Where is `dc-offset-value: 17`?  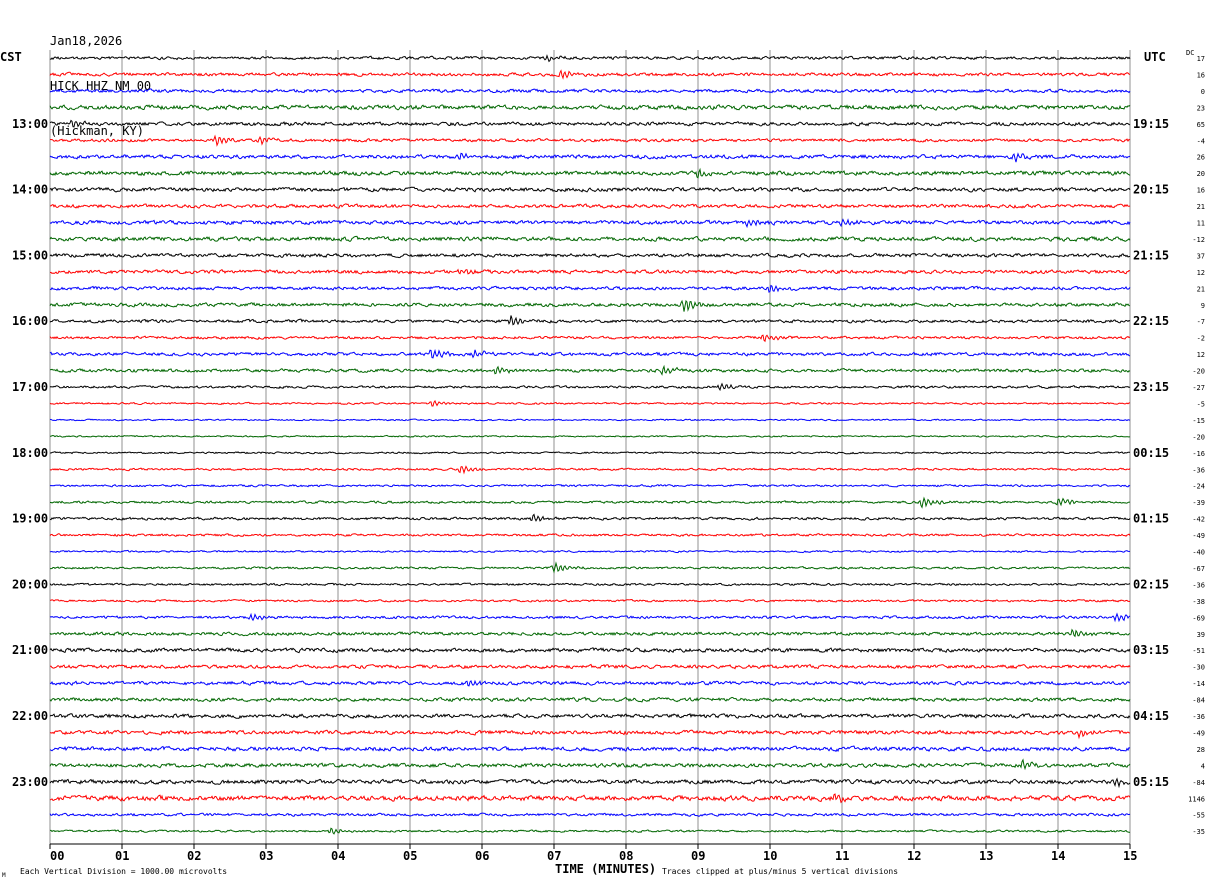
dc-offset-value: 17 is located at coordinates (1201, 59).